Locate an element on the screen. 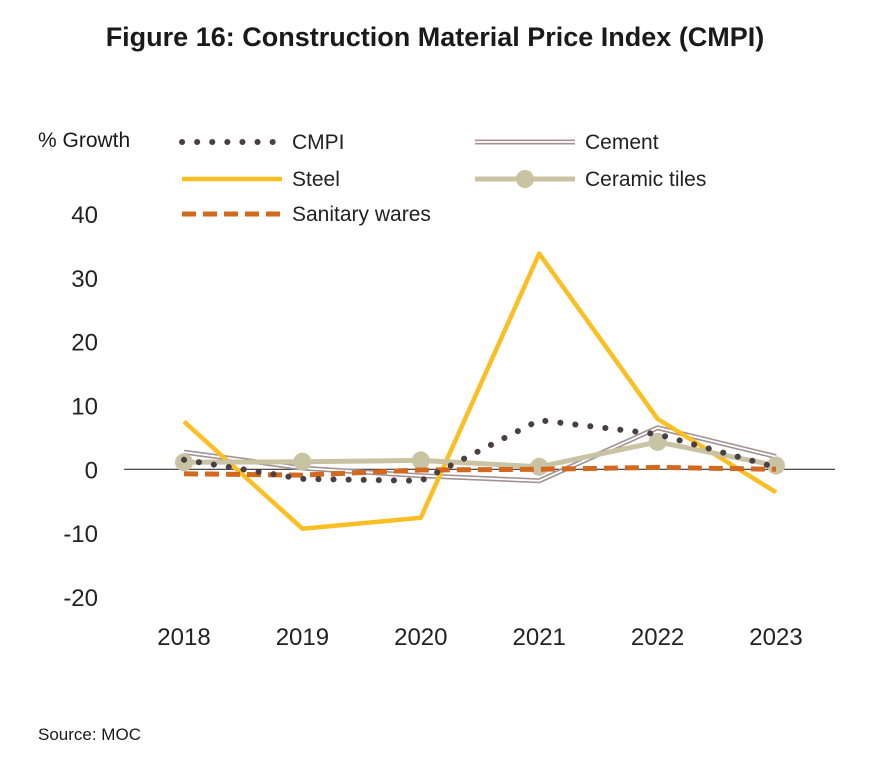  x-tick-label: 2021 is located at coordinates (539, 637).